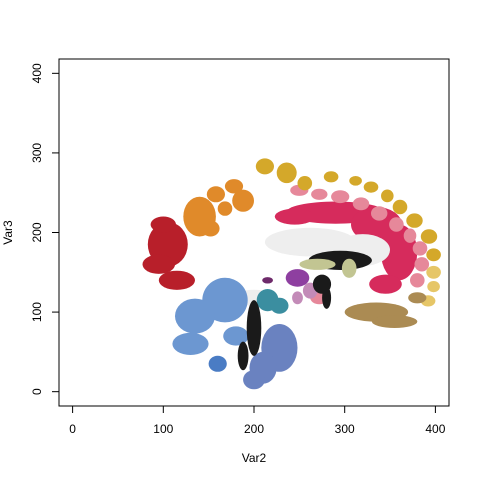  What do you see at coordinates (72, 429) in the screenshot?
I see `x-tick-label-0: 0` at bounding box center [72, 429].